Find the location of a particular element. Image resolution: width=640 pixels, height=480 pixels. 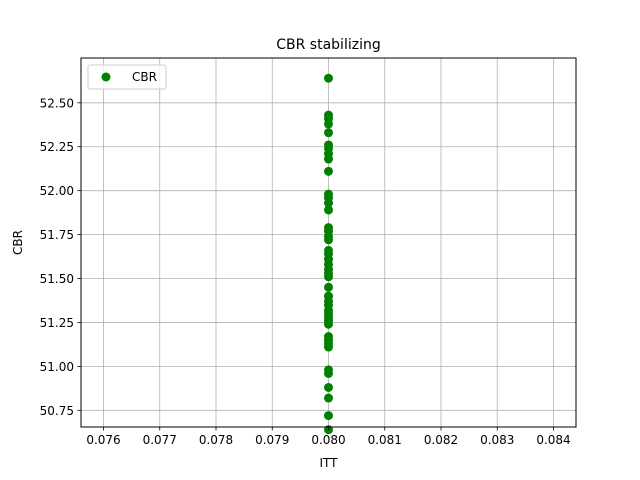

y-tick-label: 52.25 is located at coordinates (57, 147).